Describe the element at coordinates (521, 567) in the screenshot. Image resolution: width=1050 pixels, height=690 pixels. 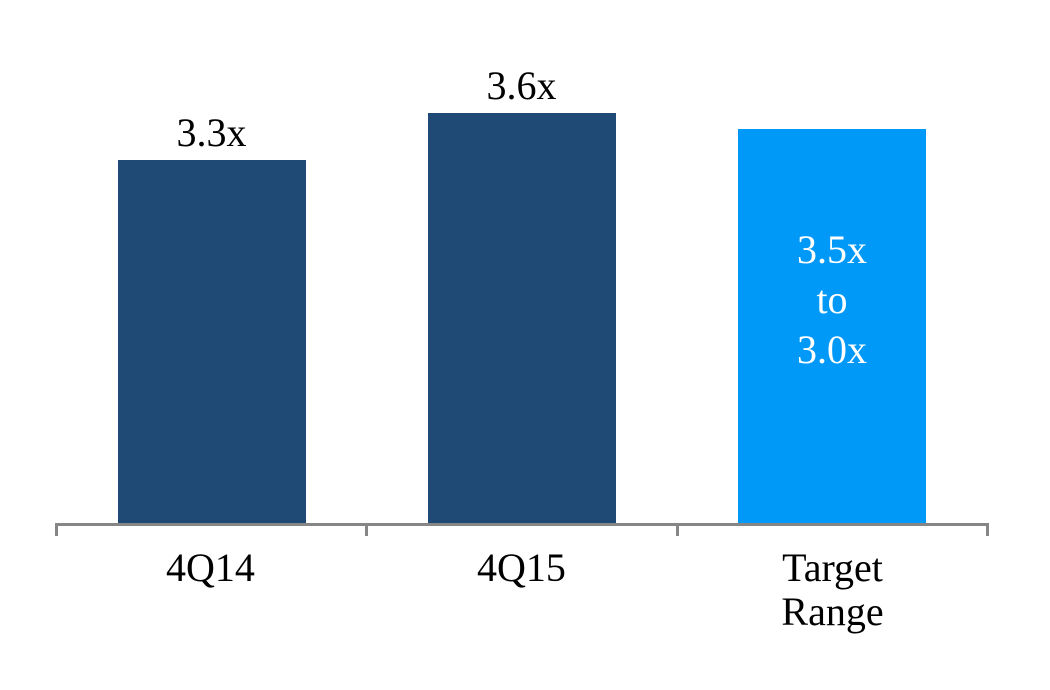
I see `x-axis-label-4q15: 4Q15` at that location.